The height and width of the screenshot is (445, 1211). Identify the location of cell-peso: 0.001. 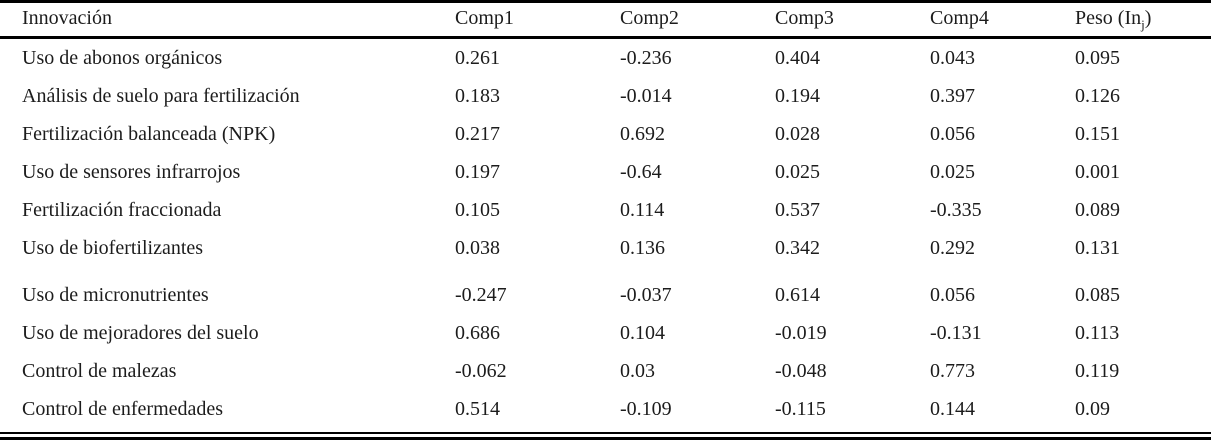
(1097, 171).